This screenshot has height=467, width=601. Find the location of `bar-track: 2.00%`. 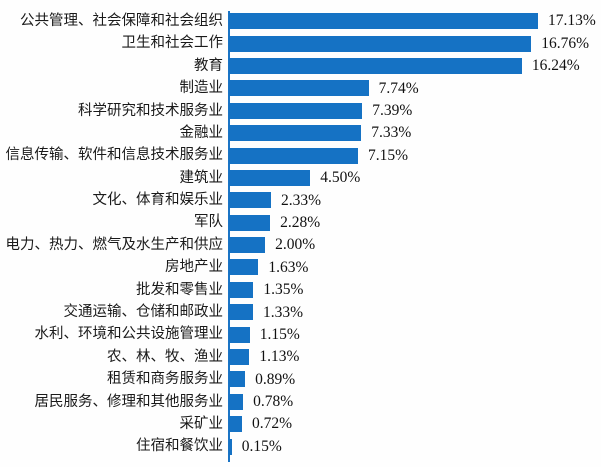

bar-track: 2.00% is located at coordinates (415, 245).